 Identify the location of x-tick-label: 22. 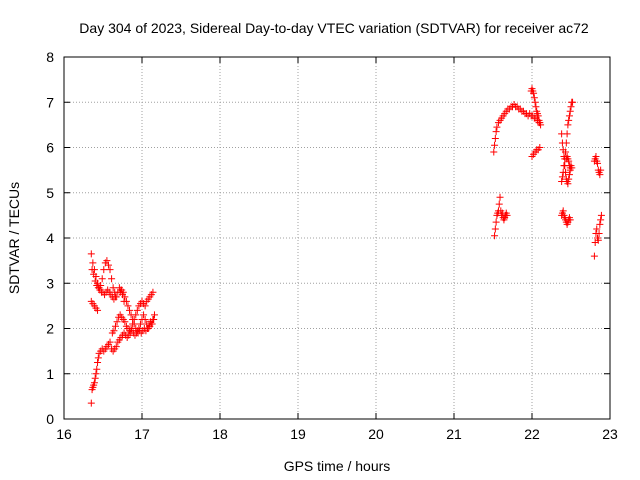
(532, 434).